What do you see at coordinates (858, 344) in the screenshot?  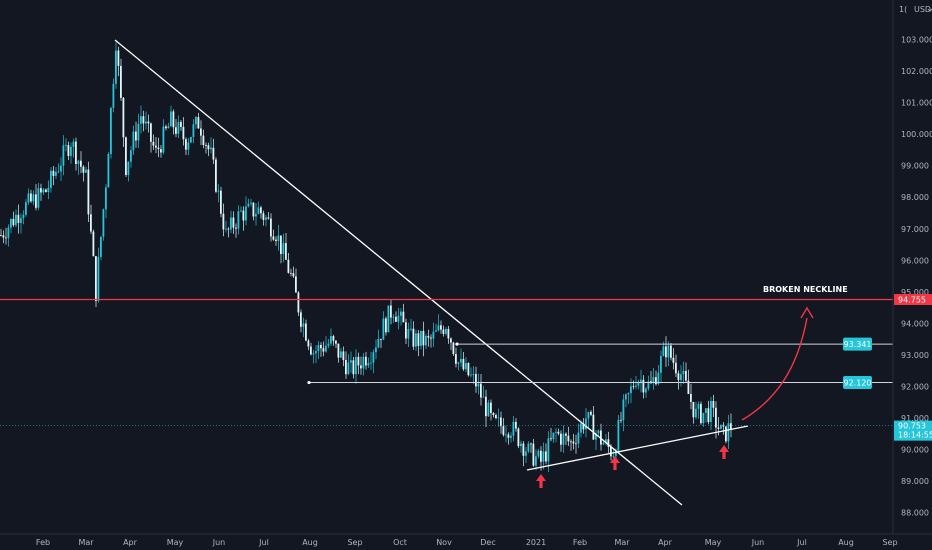 I see `svg-text: 93.341` at bounding box center [858, 344].